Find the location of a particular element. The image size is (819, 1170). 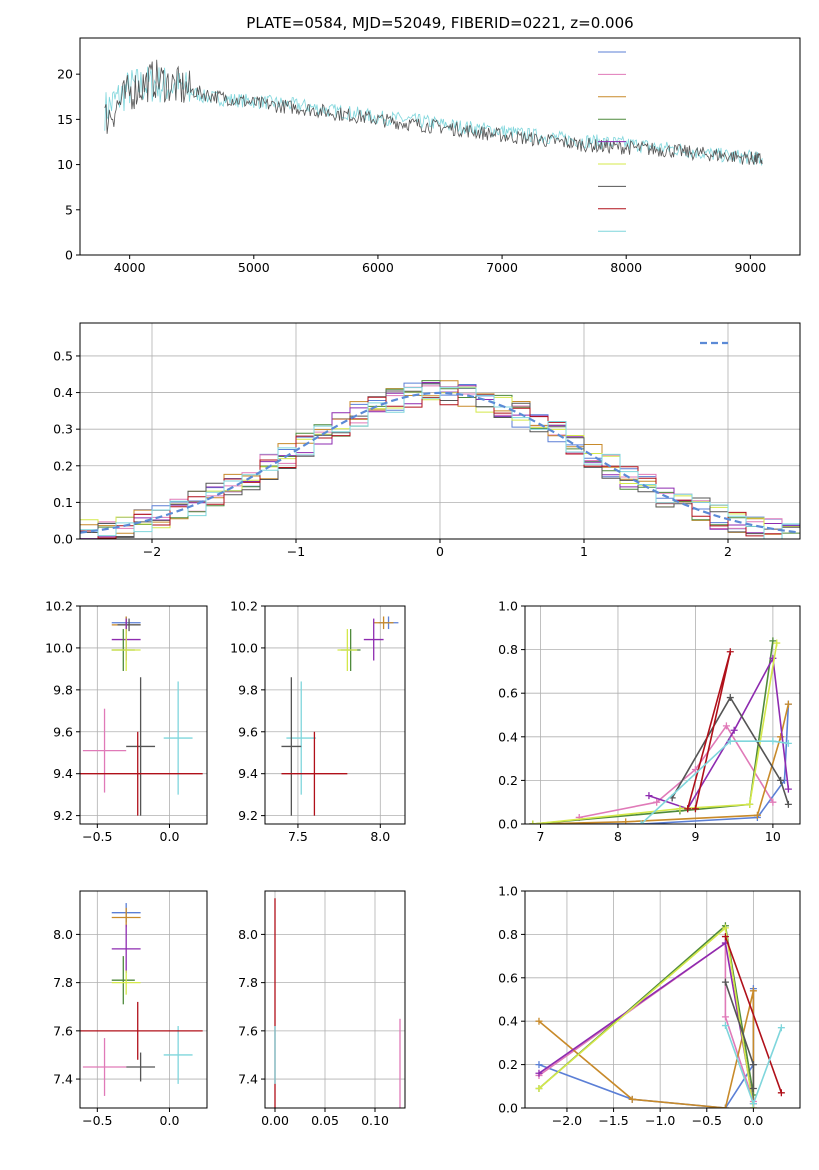

age_vs_mass-ytick-label: 10.0 is located at coordinates (244, 647).